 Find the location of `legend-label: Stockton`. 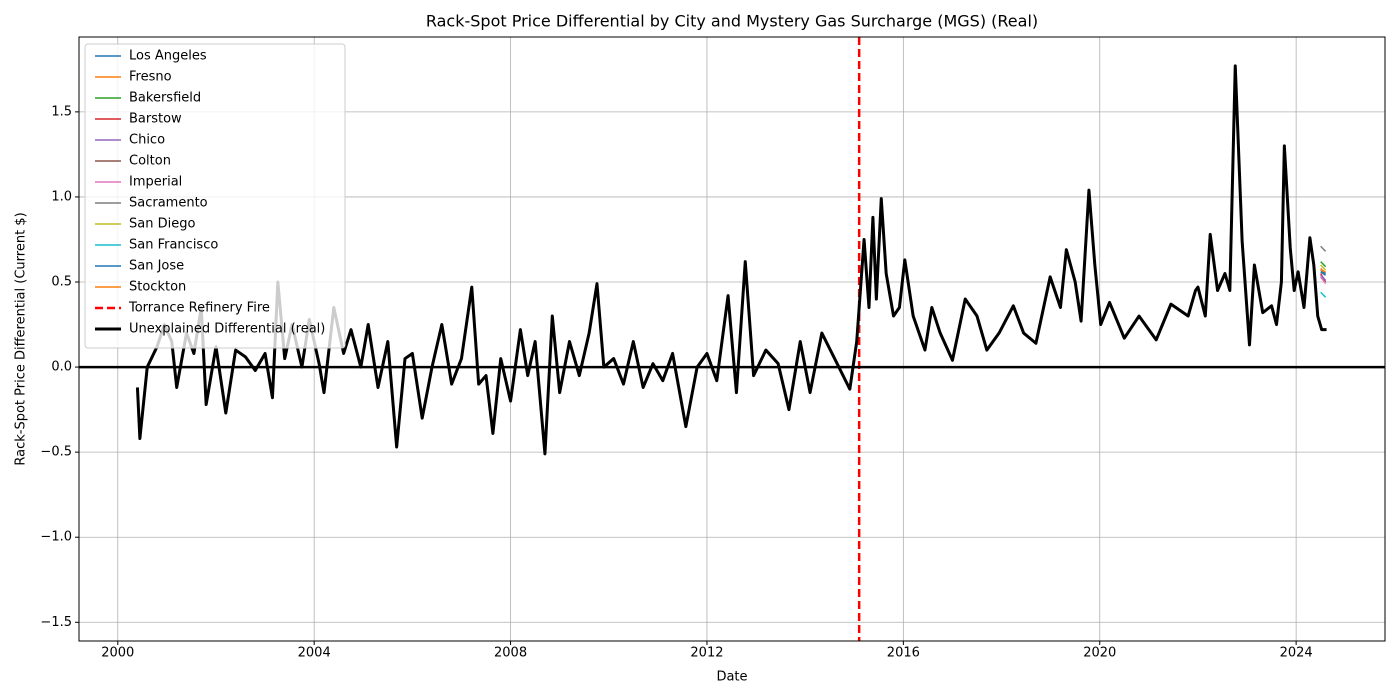

legend-label: Stockton is located at coordinates (157, 287).